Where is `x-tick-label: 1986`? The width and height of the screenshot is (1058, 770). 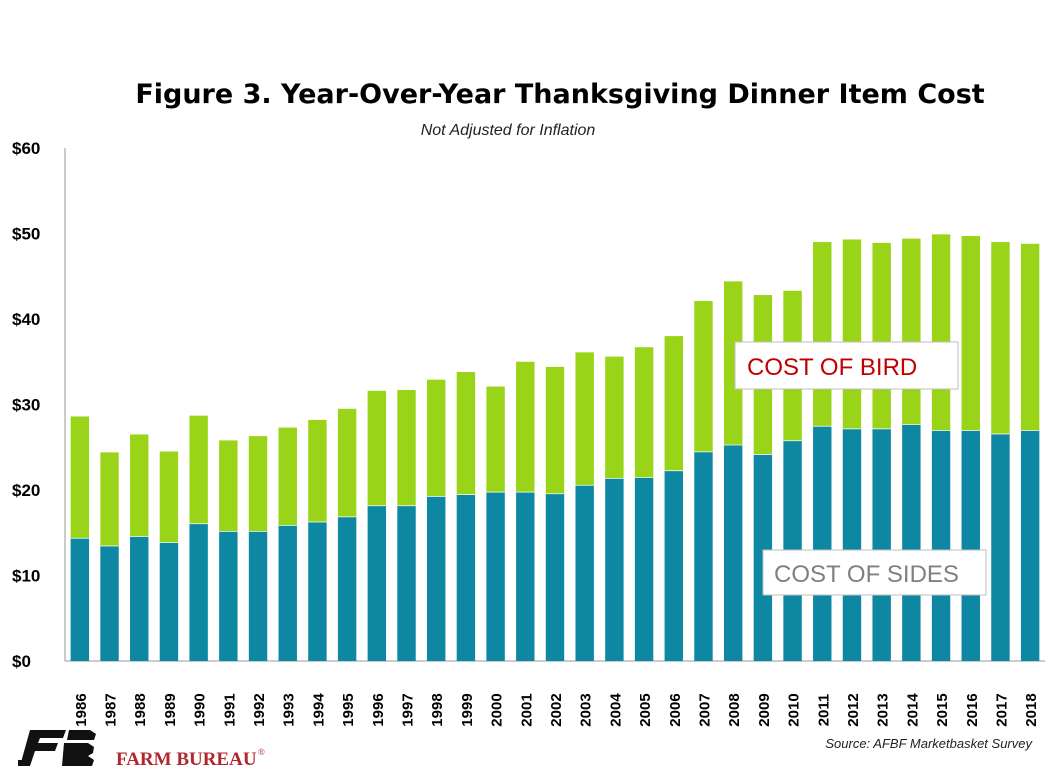 x-tick-label: 1986 is located at coordinates (81, 709).